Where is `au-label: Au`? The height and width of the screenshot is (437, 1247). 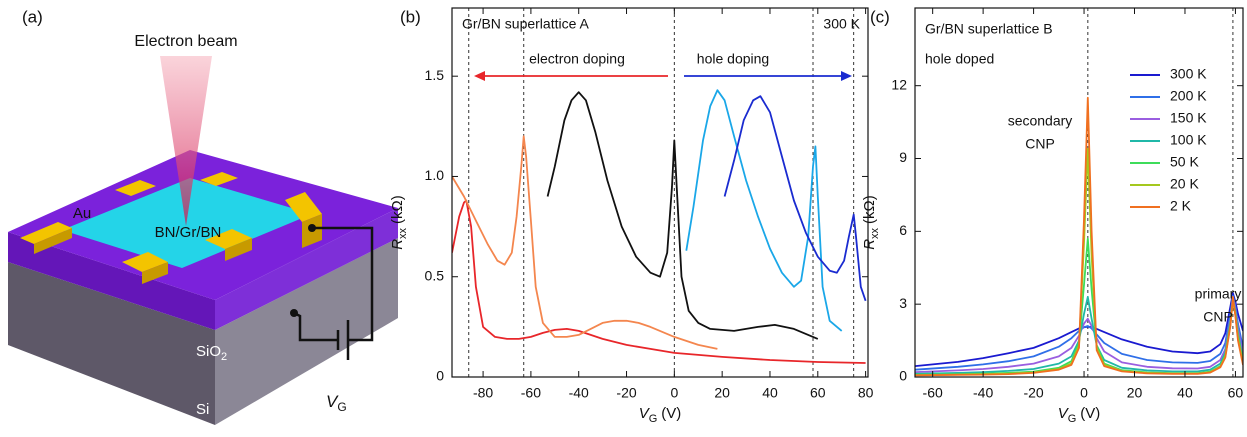
au-label: Au is located at coordinates (82, 213).